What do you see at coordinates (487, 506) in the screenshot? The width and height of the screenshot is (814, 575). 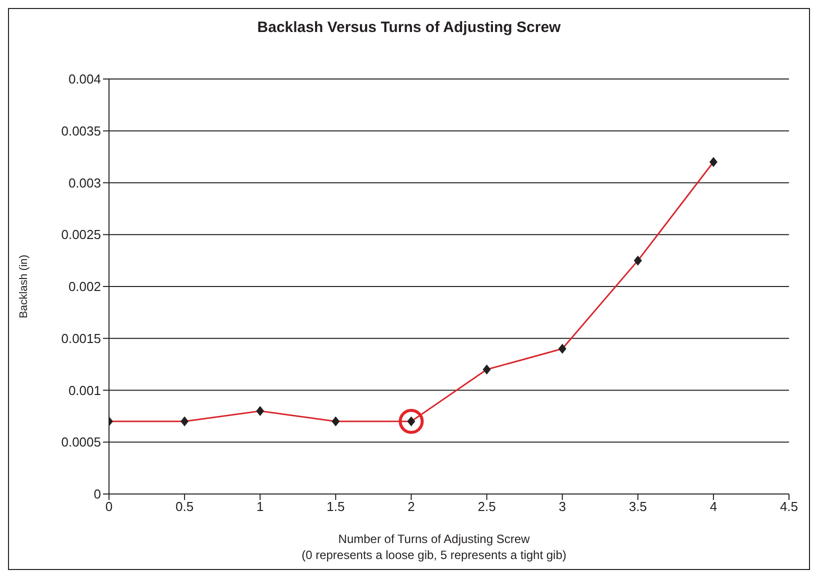 I see `x-tick-label: 2.5` at bounding box center [487, 506].